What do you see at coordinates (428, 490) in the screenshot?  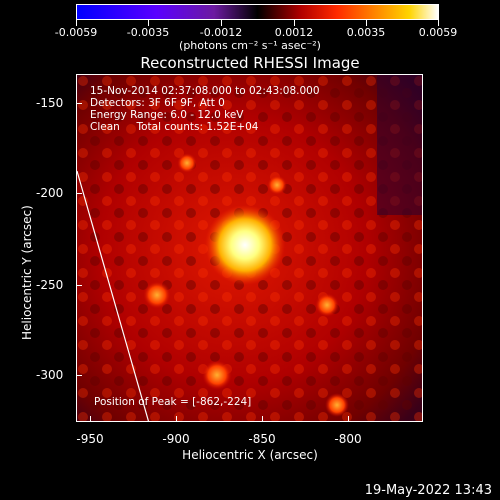 I see `timestamp: 19-May-2022 13:43` at bounding box center [428, 490].